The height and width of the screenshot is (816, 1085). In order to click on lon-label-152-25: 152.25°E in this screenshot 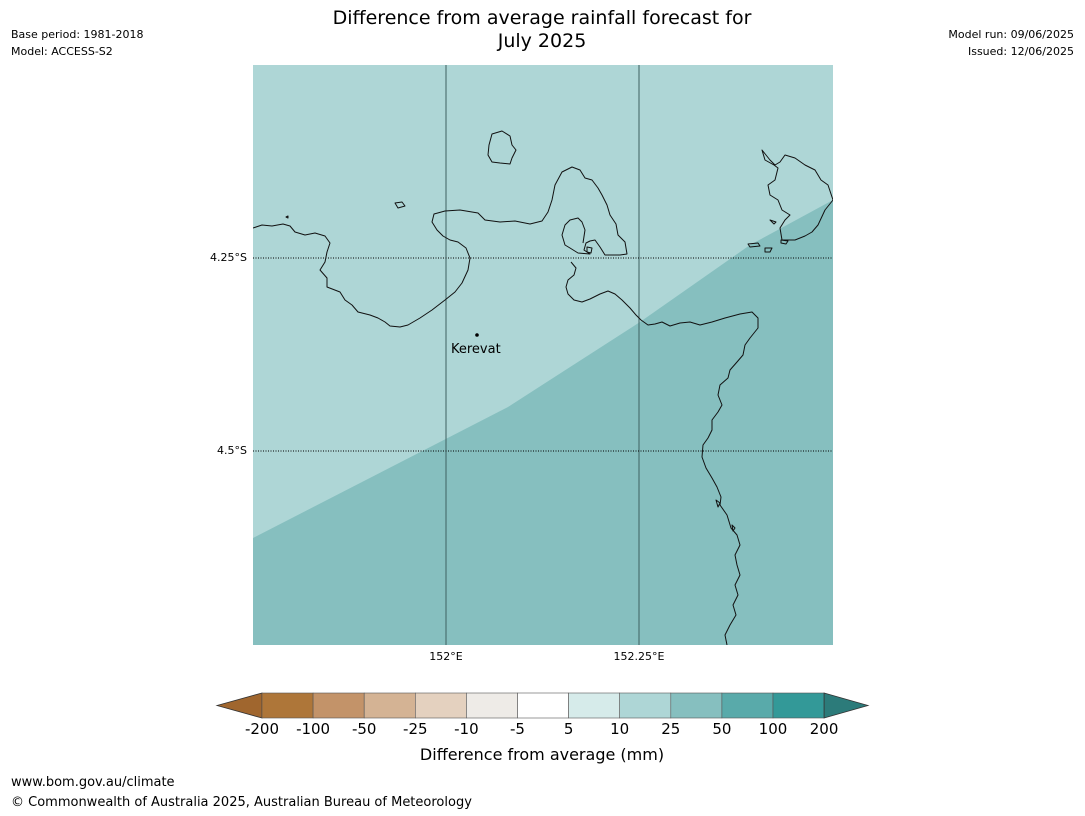, I will do `click(639, 656)`.